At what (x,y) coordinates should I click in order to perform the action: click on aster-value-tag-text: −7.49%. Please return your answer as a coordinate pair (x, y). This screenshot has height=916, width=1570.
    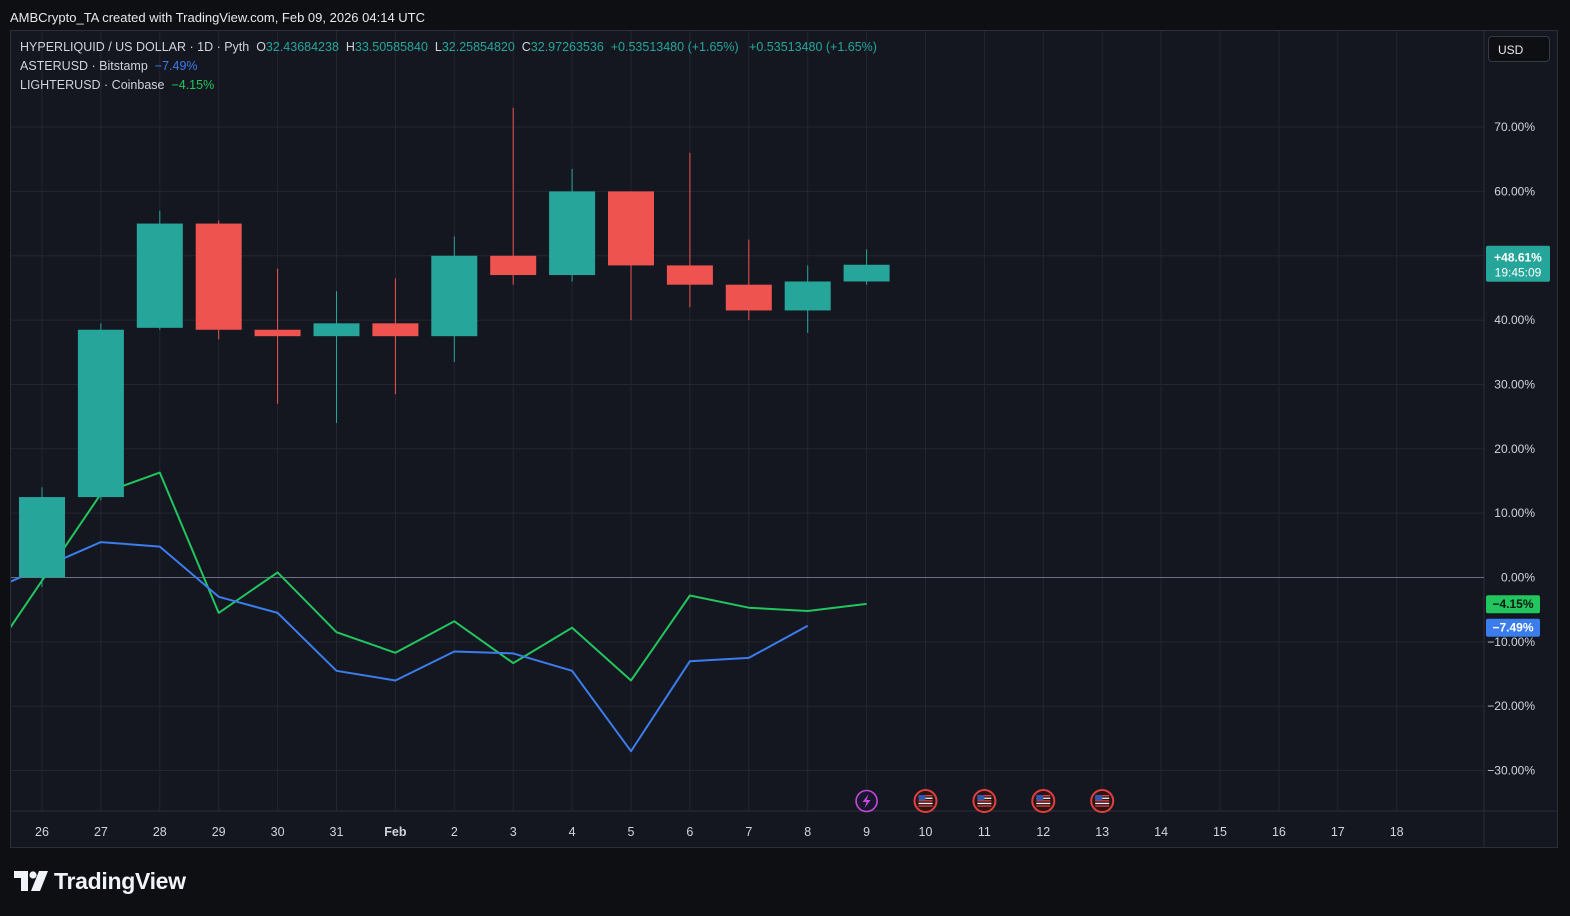
    Looking at the image, I should click on (1512, 628).